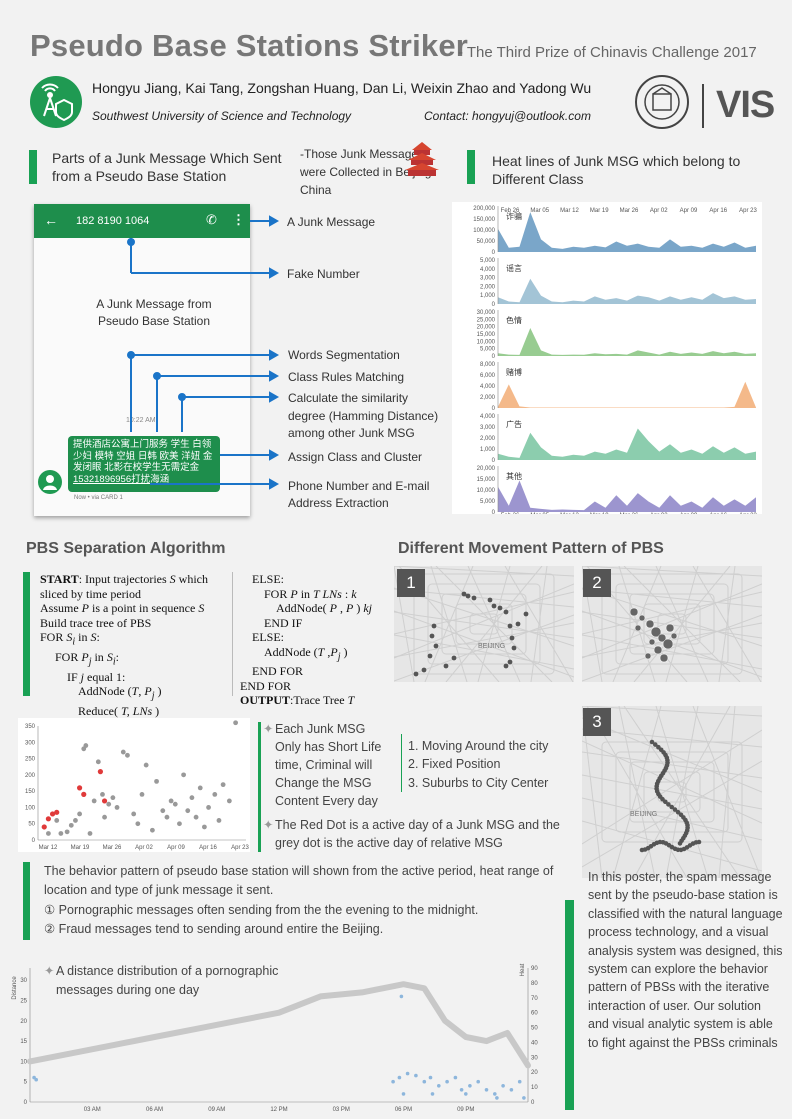  I want to click on call-icon: ✆, so click(211, 219).